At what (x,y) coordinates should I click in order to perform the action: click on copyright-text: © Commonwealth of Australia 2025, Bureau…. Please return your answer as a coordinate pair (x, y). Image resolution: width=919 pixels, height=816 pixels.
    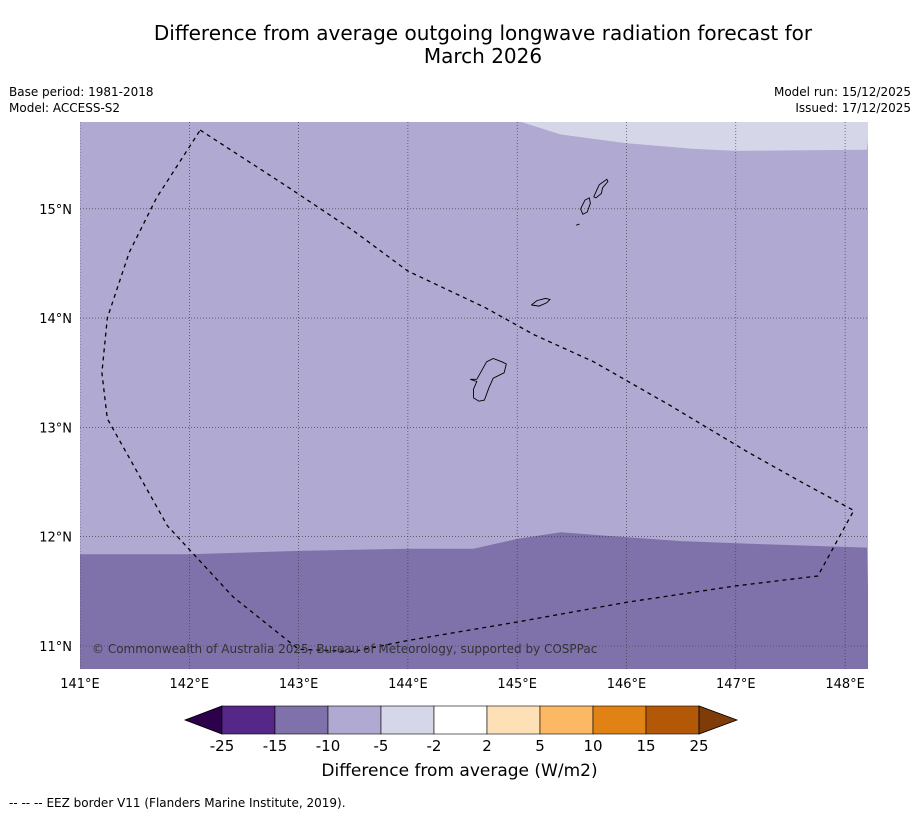
    Looking at the image, I should click on (344, 649).